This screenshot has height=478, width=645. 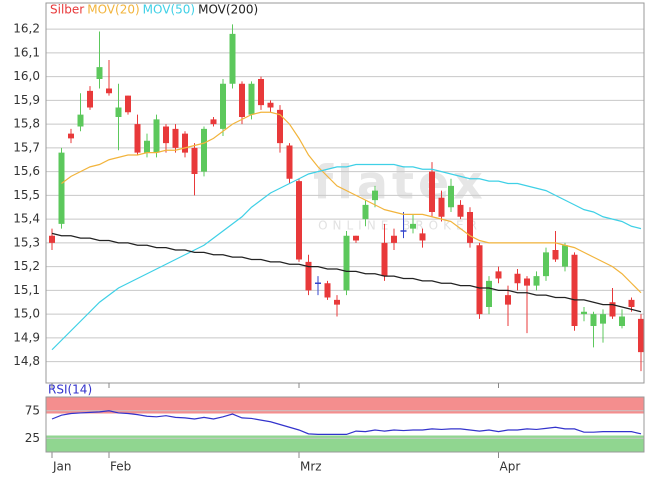 What do you see at coordinates (67, 10) in the screenshot?
I see `legend-entry: Silber` at bounding box center [67, 10].